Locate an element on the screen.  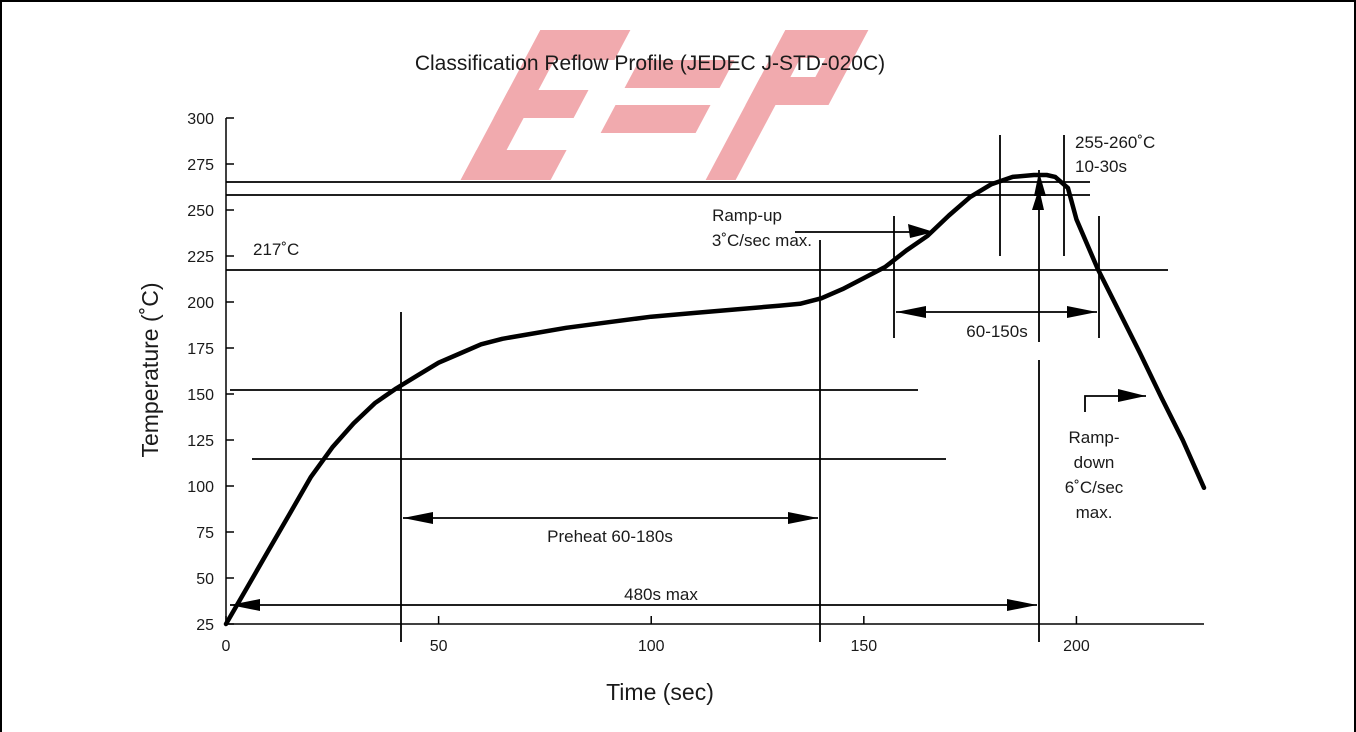
y-tick-label: 300 is located at coordinates (200, 119).